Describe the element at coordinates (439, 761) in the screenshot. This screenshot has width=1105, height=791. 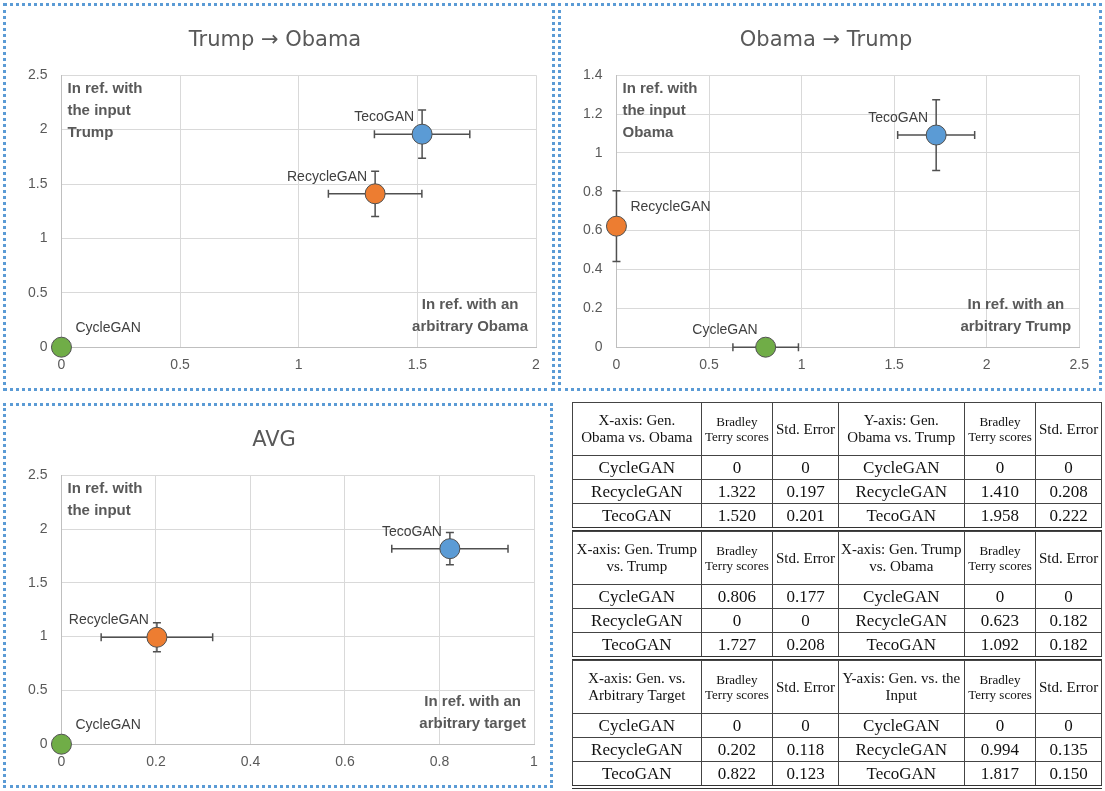
I see `x-tick-label: 0.8` at that location.